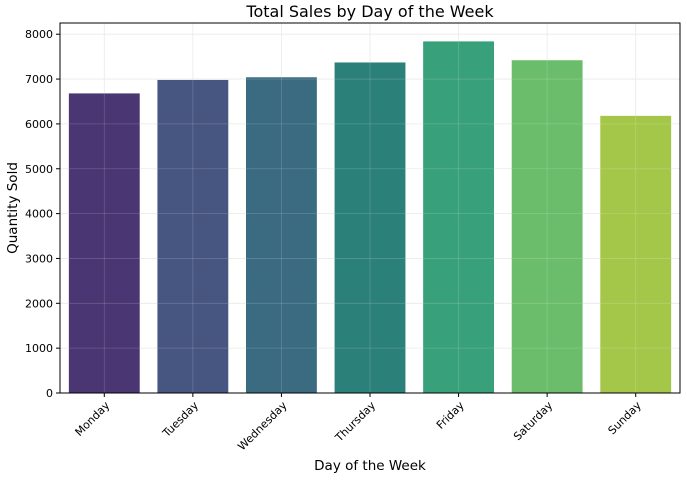 The height and width of the screenshot is (481, 687). I want to click on bar-monday, so click(104, 243).